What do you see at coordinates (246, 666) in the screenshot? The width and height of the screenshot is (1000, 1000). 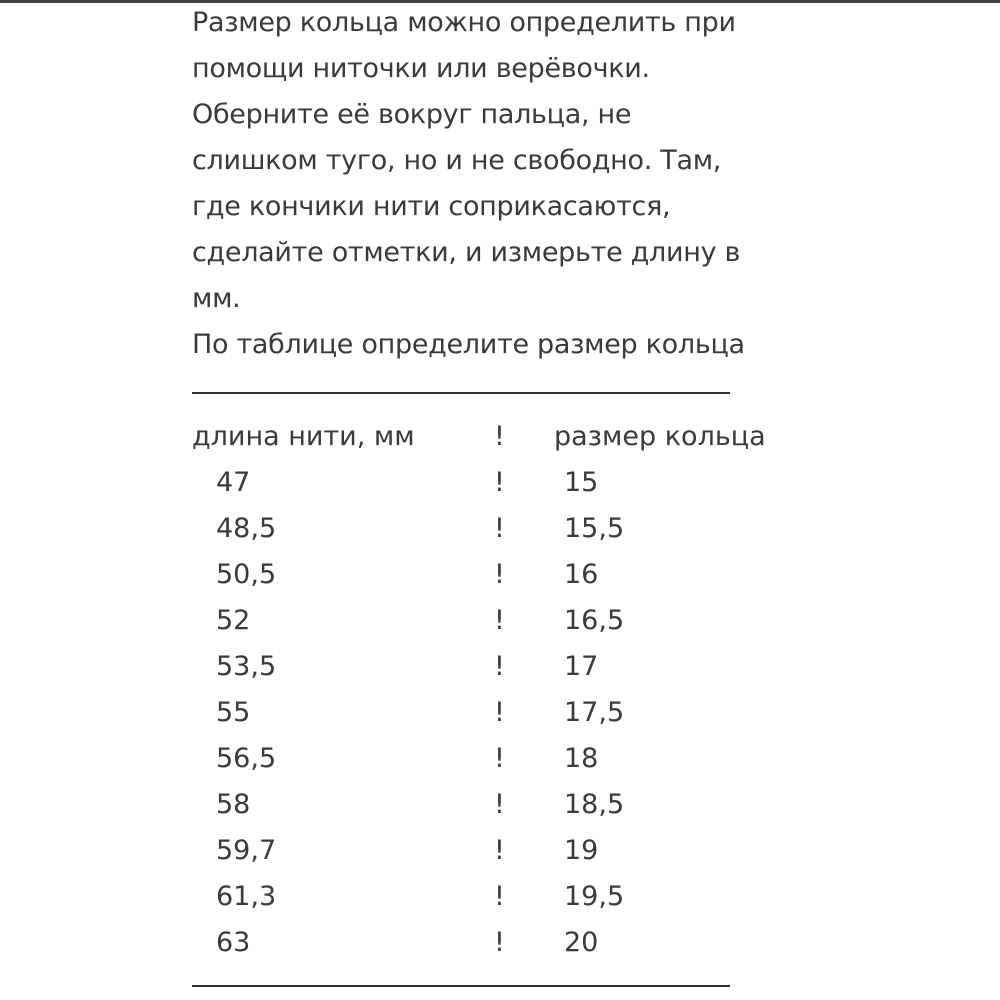 I see `length-cell: 53,5` at bounding box center [246, 666].